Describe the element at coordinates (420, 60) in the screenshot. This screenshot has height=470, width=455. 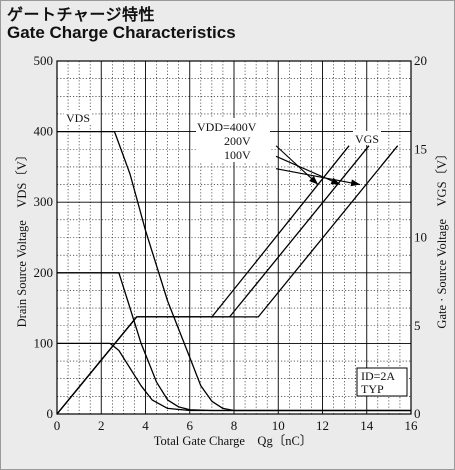
I see `y-tick-label-right: 20` at that location.